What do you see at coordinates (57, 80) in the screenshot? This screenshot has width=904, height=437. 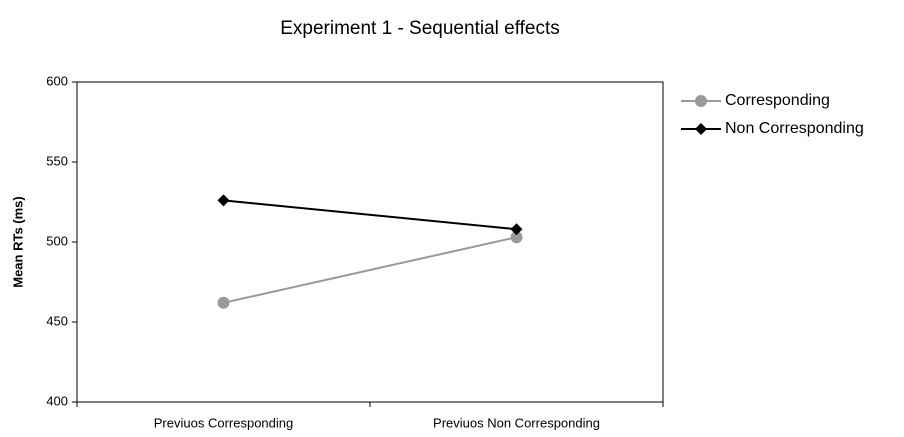 I see `y-tick-label: 600` at bounding box center [57, 80].